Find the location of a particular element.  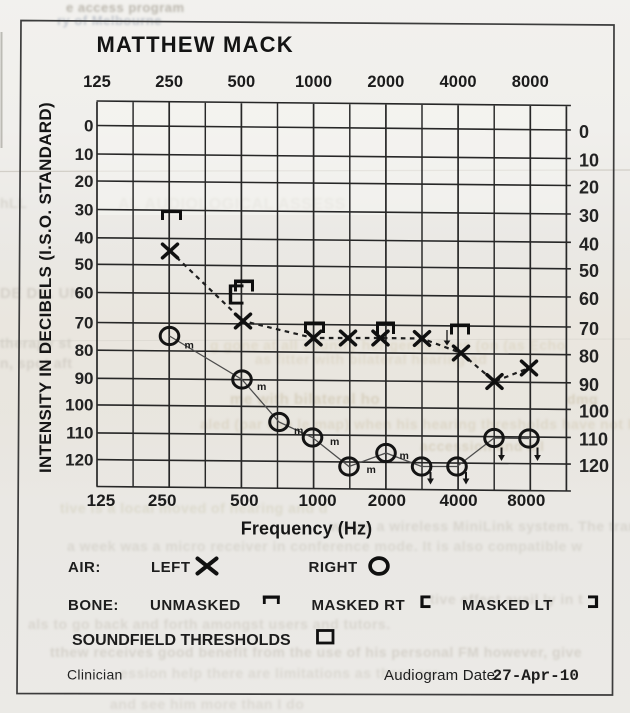

svg-text: SOUNDFIELD THRESHOLDS is located at coordinates (181, 640).